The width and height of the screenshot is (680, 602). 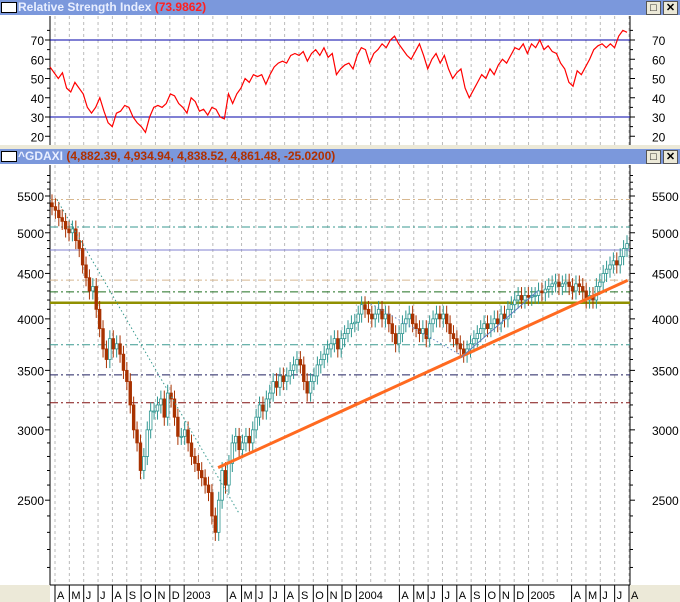 What do you see at coordinates (147, 596) in the screenshot?
I see `x-tick-label: O` at bounding box center [147, 596].